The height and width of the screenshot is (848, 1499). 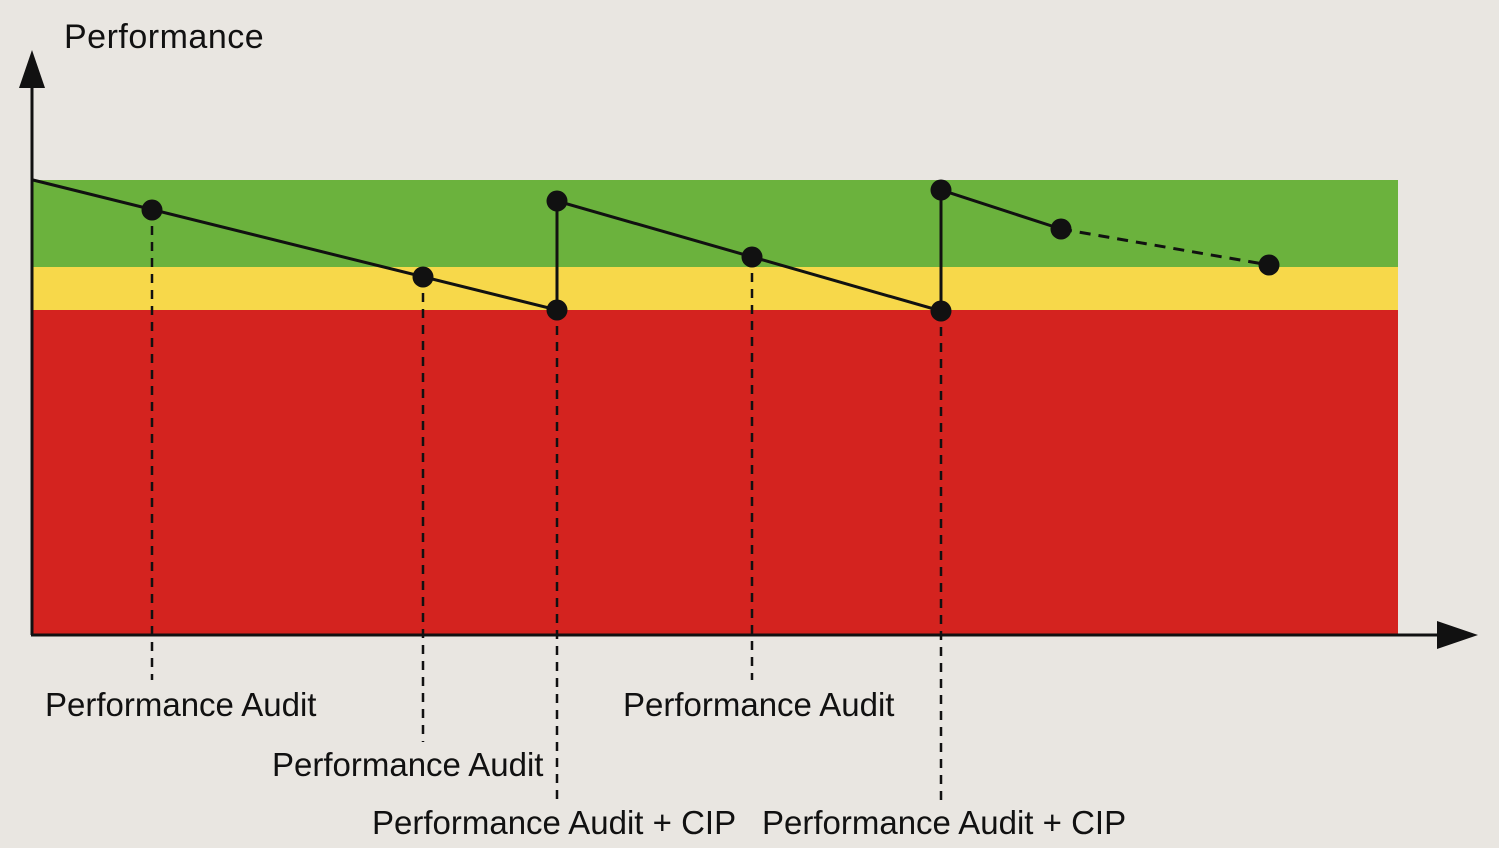 What do you see at coordinates (408, 764) in the screenshot?
I see `event-label-performance-audit-2: Performance Audit` at bounding box center [408, 764].